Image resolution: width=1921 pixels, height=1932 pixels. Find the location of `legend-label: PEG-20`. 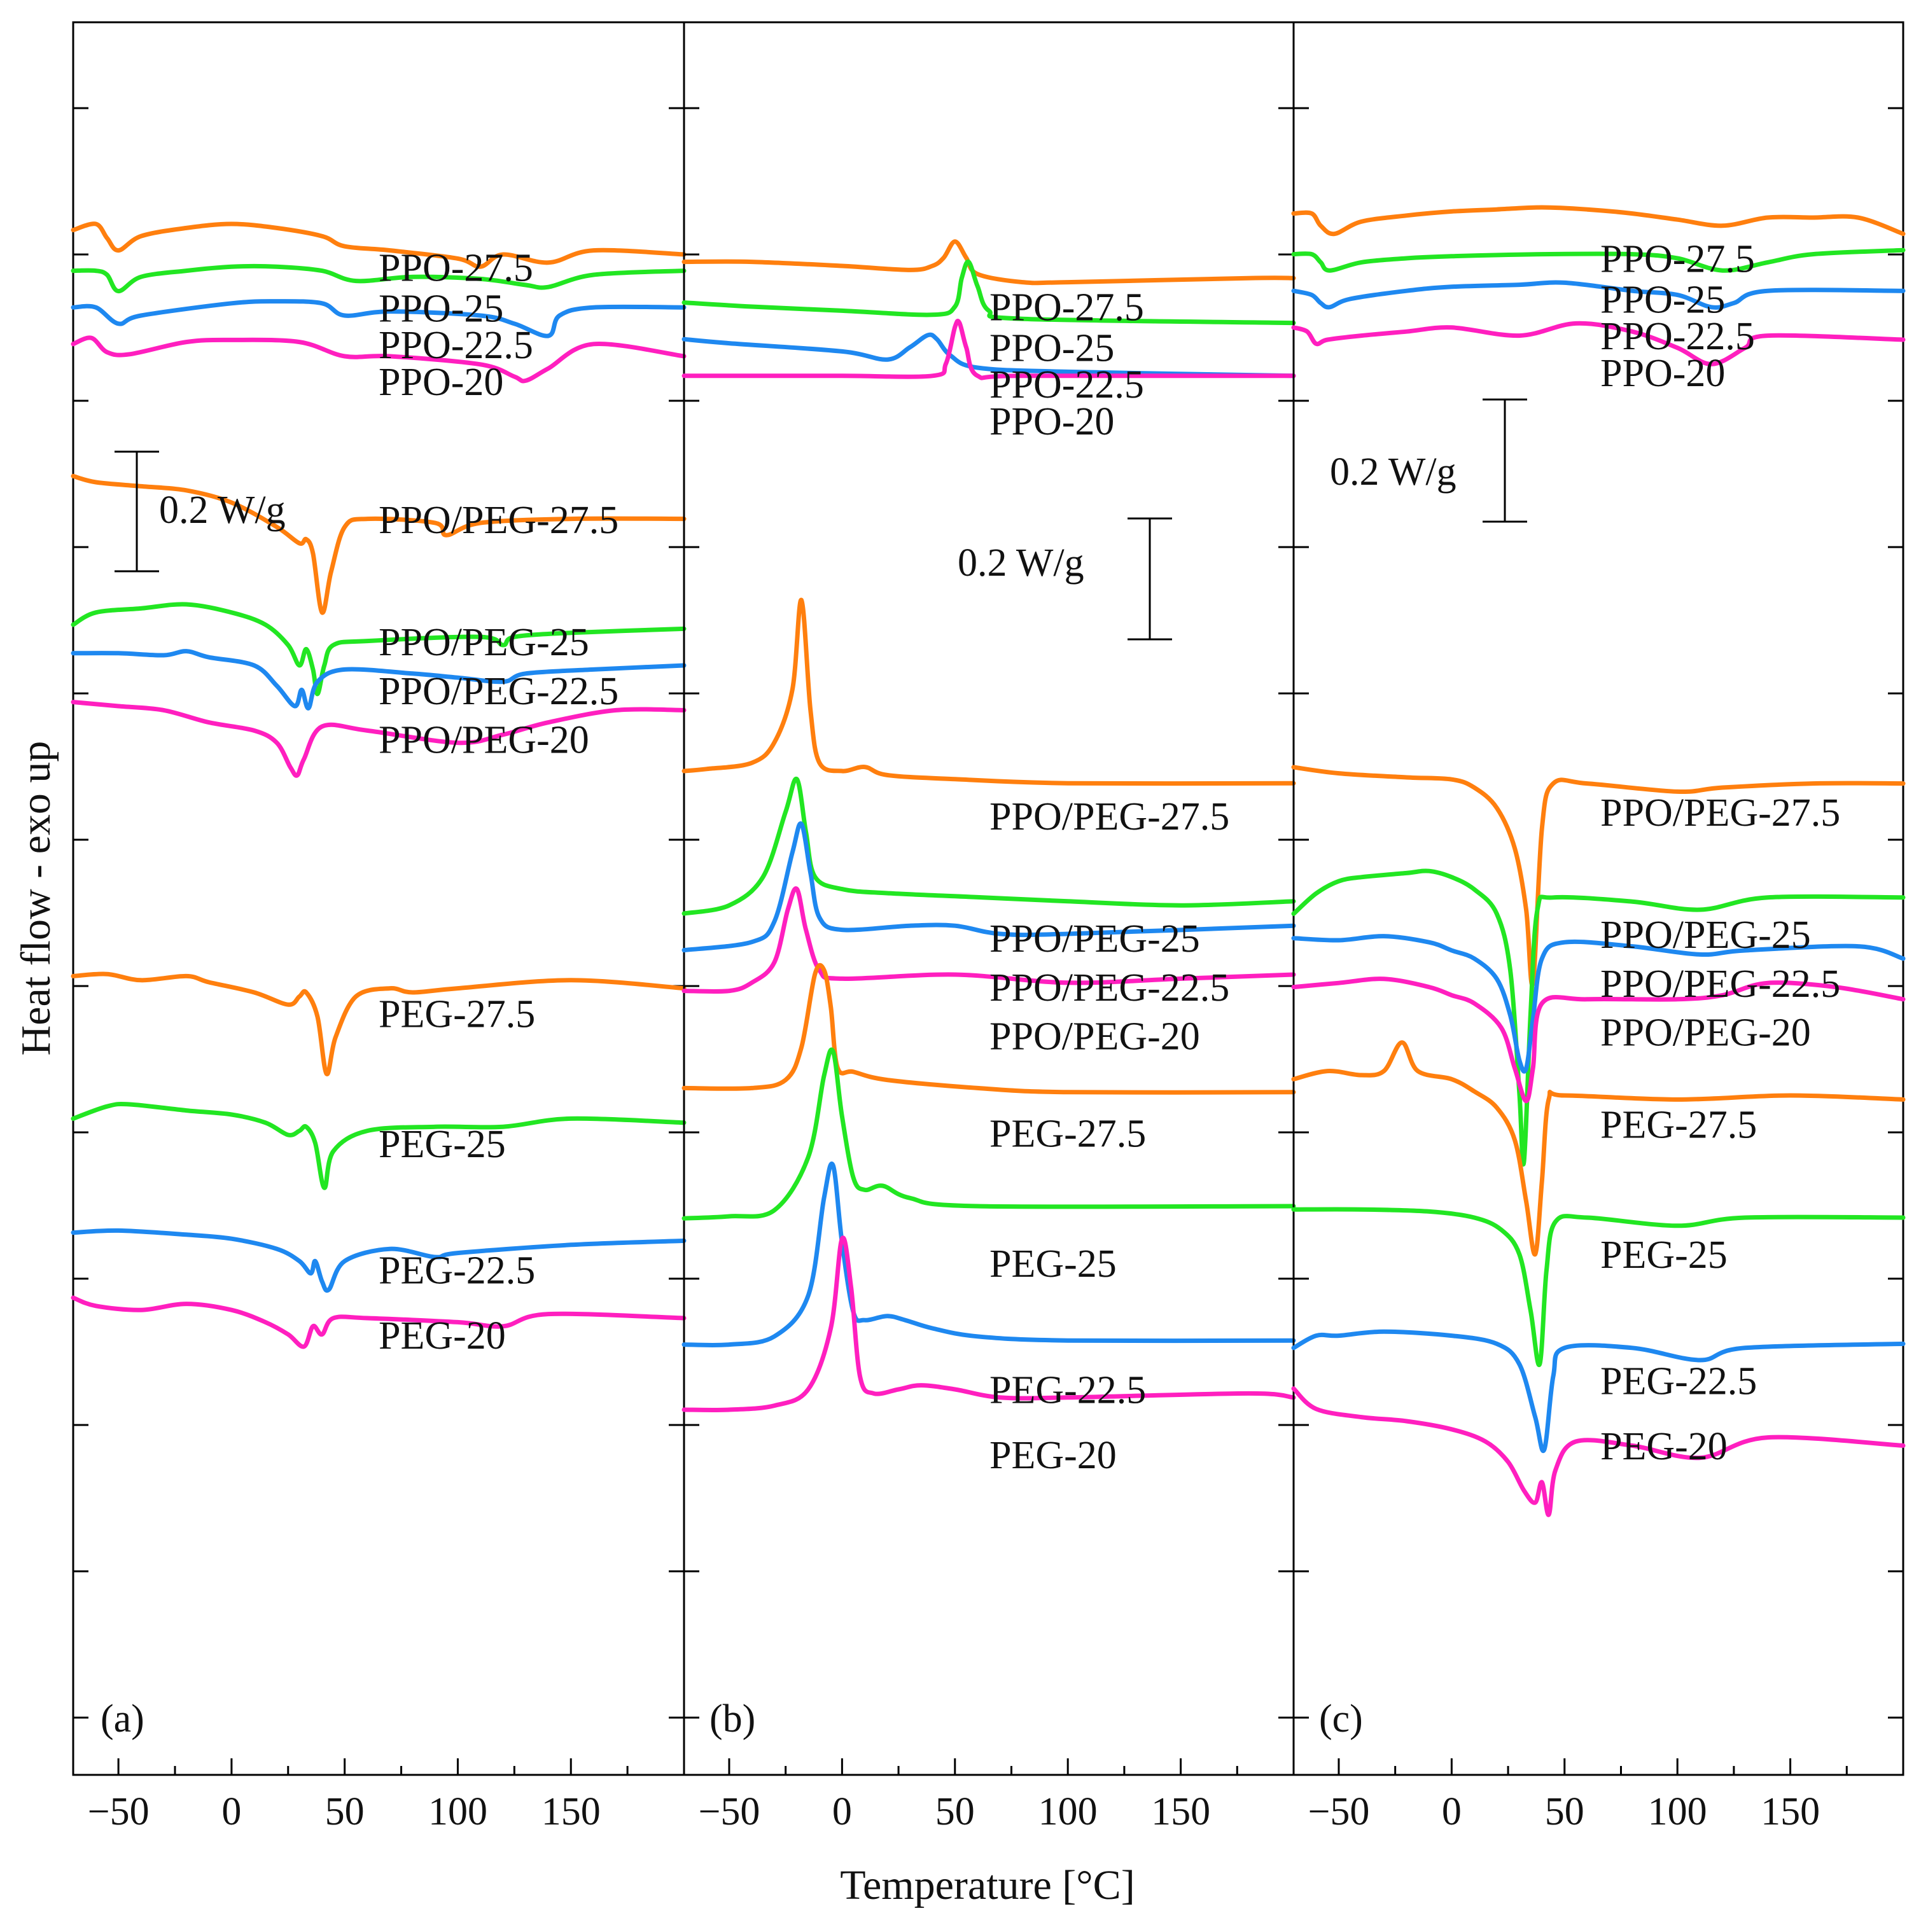

legend-label: PEG-20 is located at coordinates (1053, 1455).